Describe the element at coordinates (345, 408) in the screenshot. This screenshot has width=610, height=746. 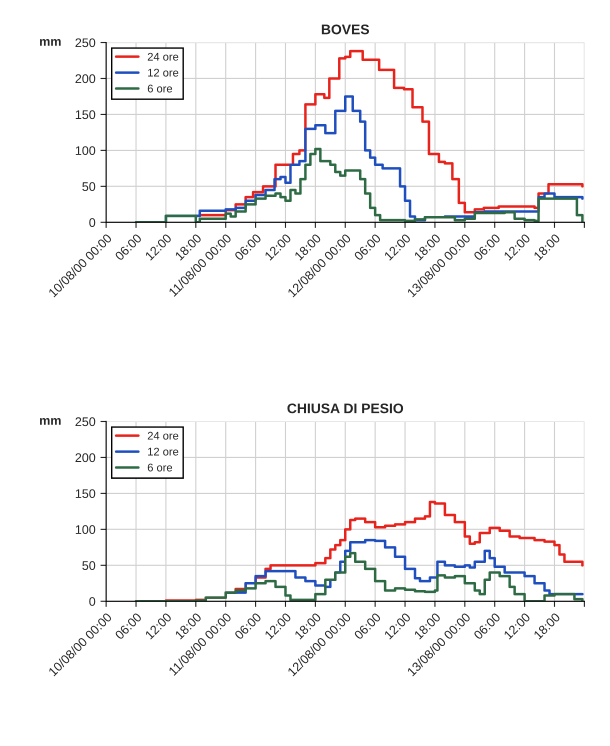
I see `chart-title: CHIUSA DI PESIO` at that location.